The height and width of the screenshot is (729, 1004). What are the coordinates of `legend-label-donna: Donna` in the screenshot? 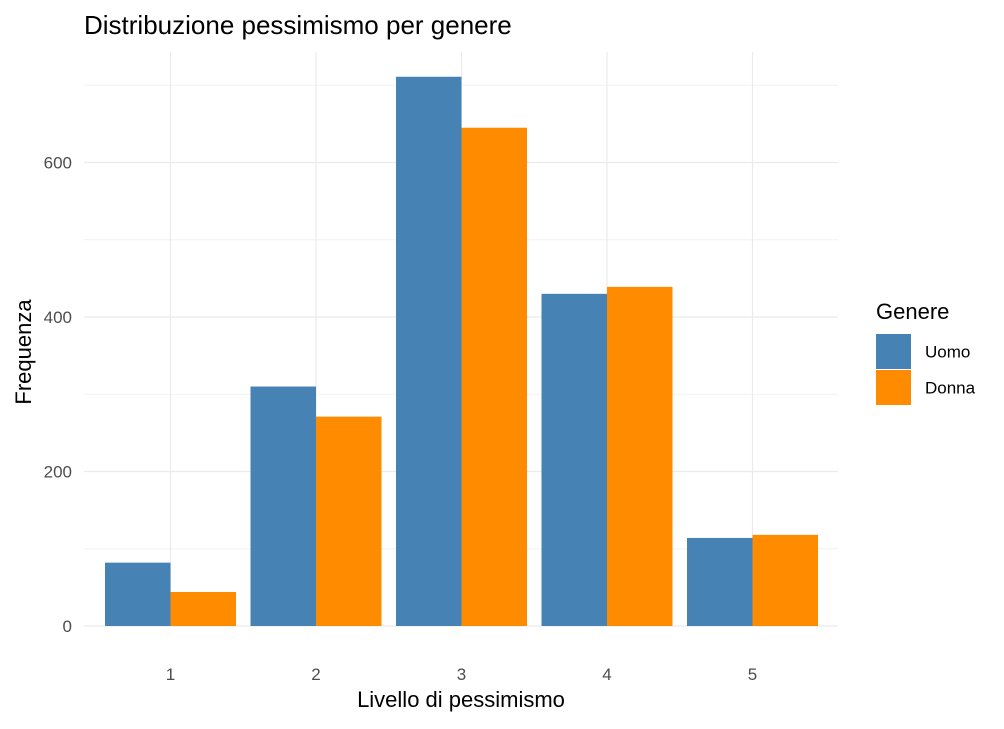 It's located at (950, 388).